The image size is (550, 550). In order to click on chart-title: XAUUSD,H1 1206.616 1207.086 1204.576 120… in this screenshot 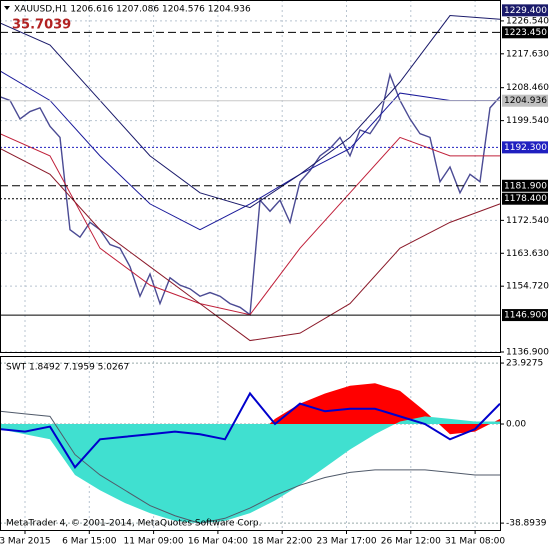, I will do `click(132, 10)`.